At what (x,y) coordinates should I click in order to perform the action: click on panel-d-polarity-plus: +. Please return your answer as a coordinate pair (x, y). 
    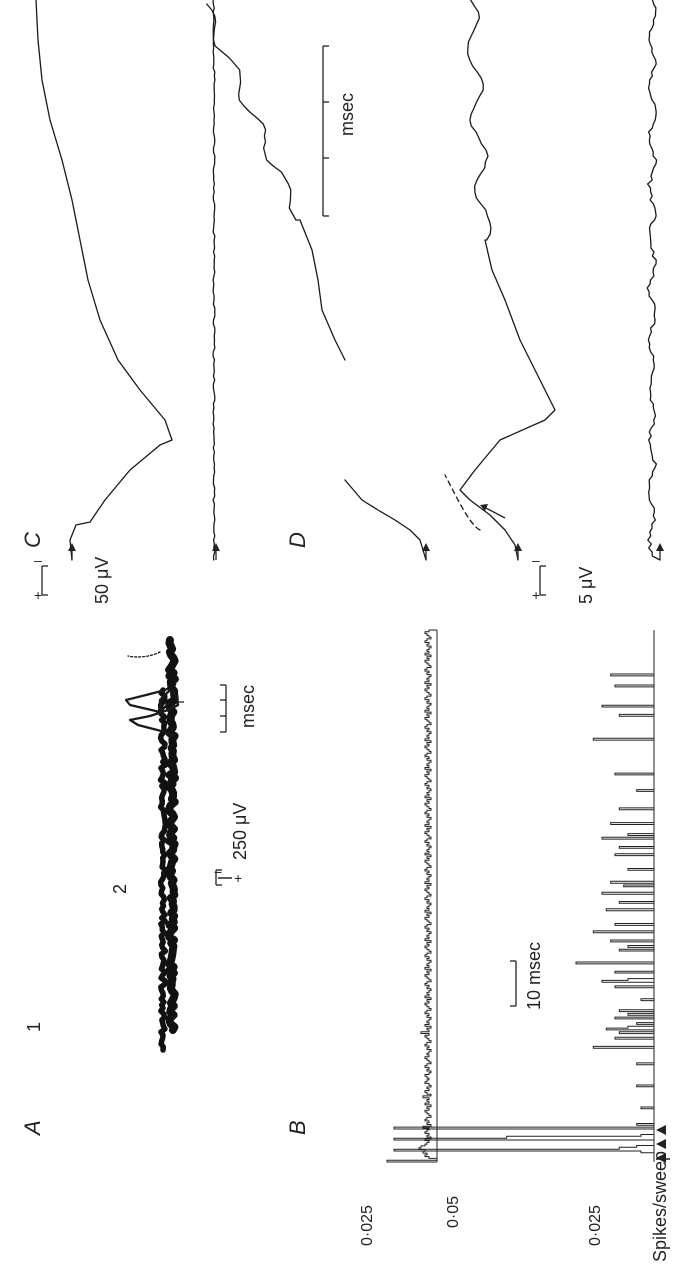
    Looking at the image, I should click on (536, 595).